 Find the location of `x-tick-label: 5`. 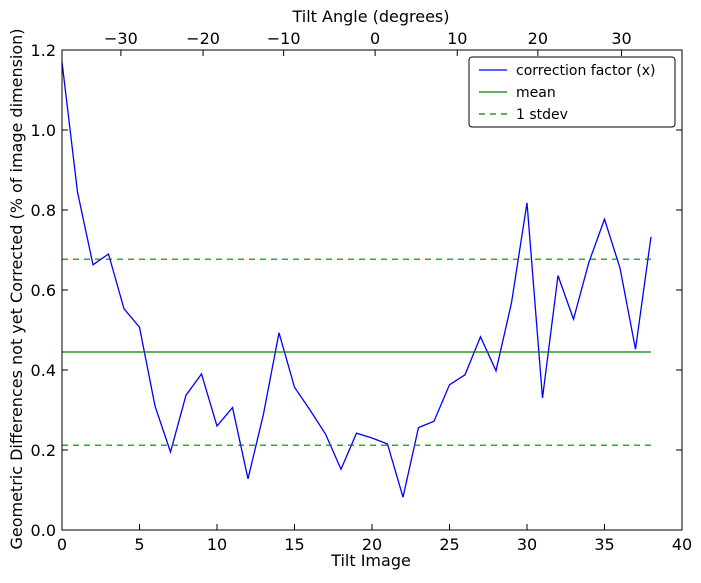

x-tick-label: 5 is located at coordinates (139, 544).